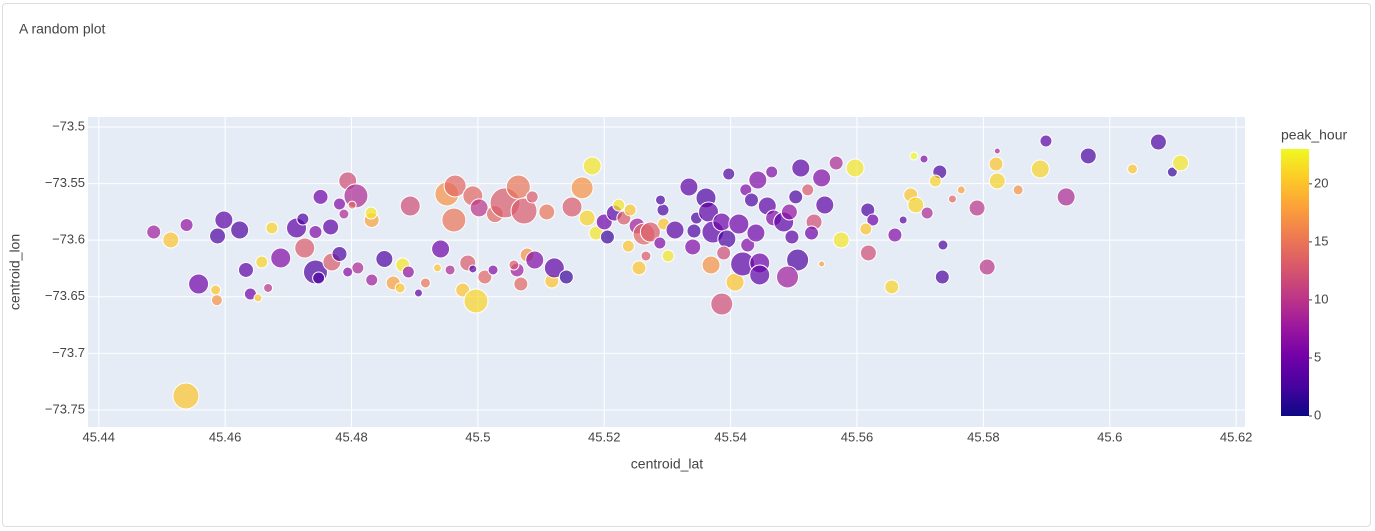 The image size is (1375, 531). What do you see at coordinates (1321, 182) in the screenshot?
I see `colorbar-tick-label: 20` at bounding box center [1321, 182].